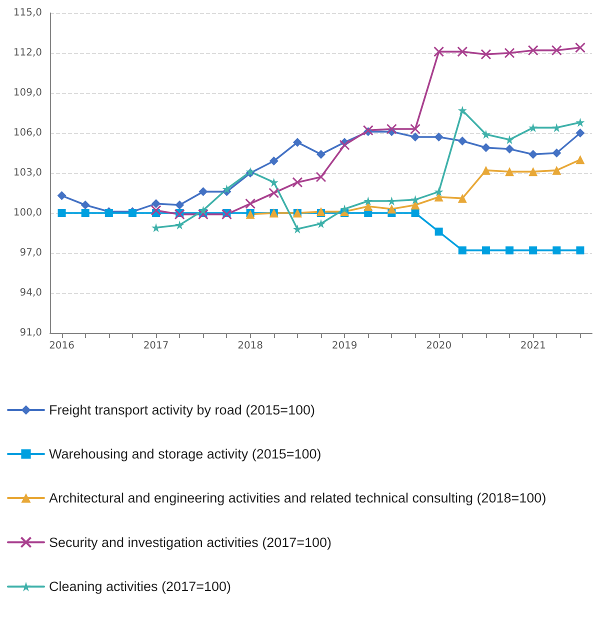  Describe the element at coordinates (533, 346) in the screenshot. I see `x-tick-label: 2021` at that location.